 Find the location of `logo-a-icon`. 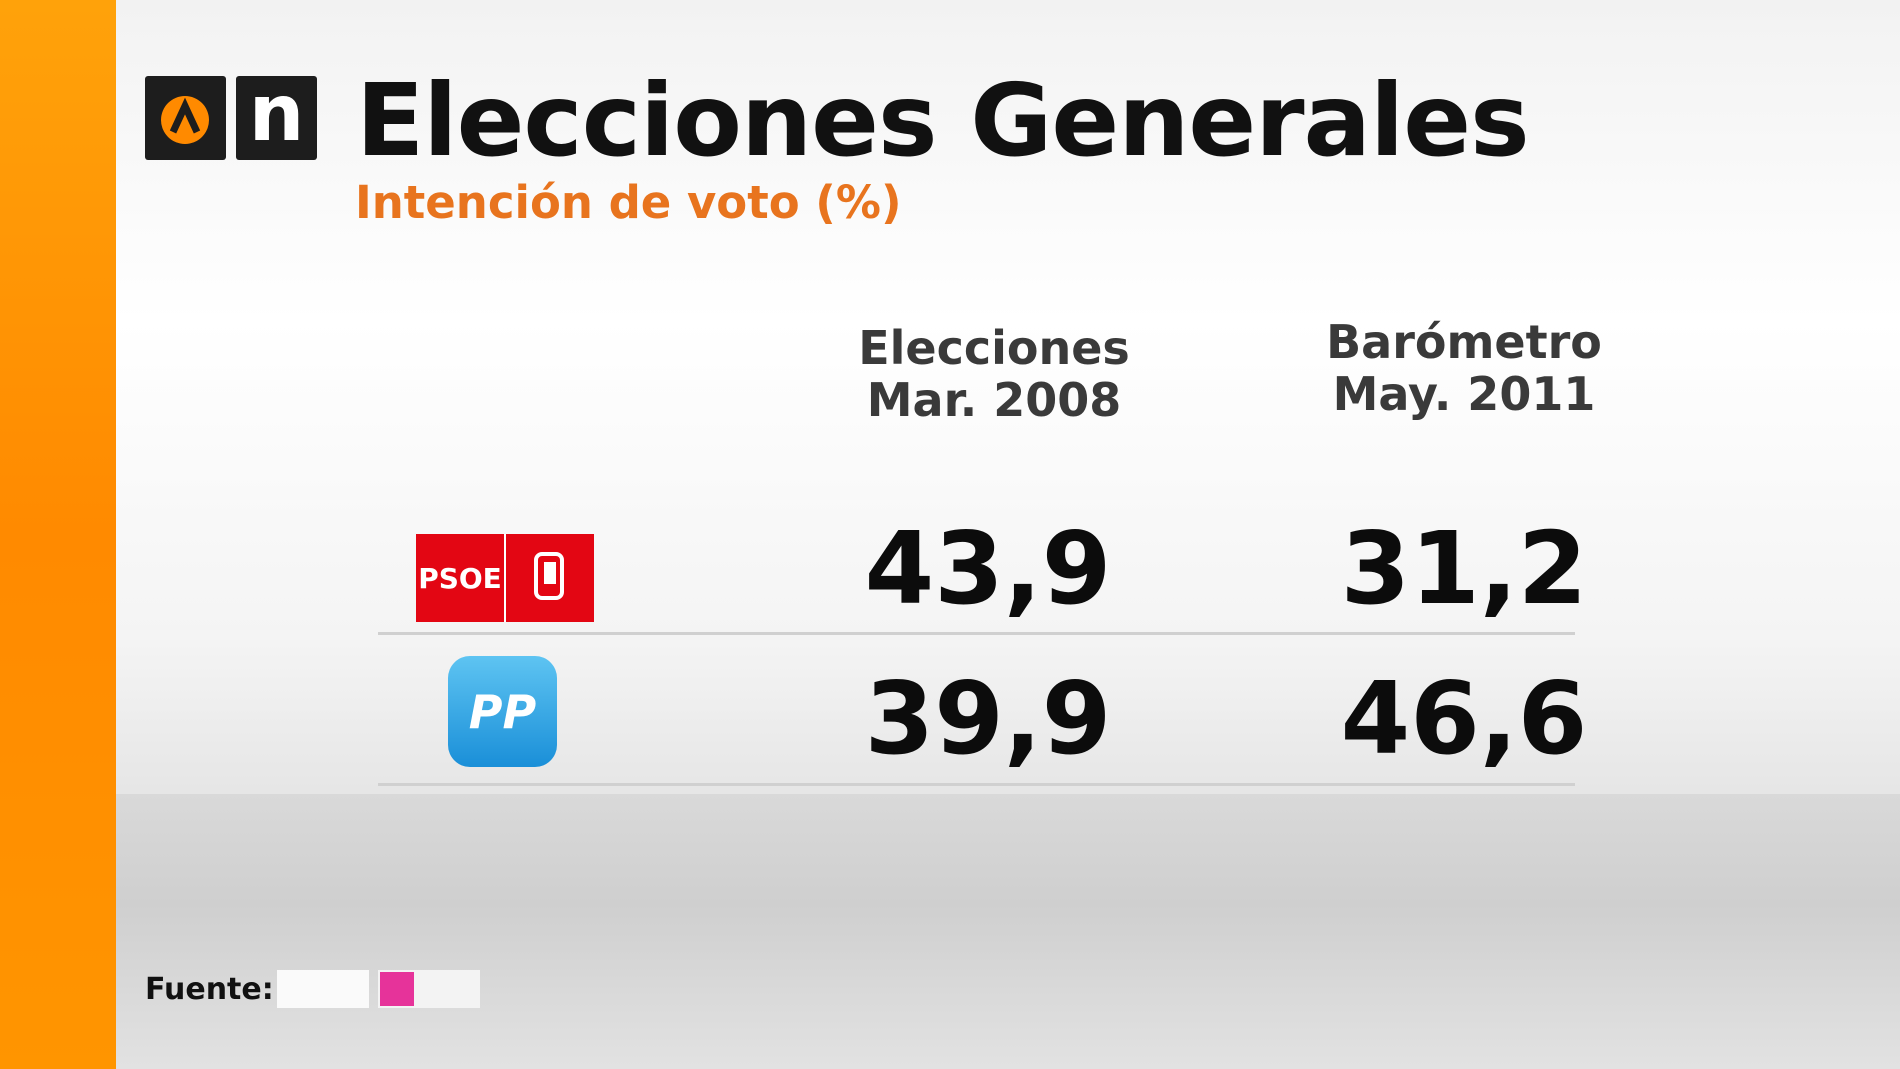

logo-a-icon is located at coordinates (185, 120).